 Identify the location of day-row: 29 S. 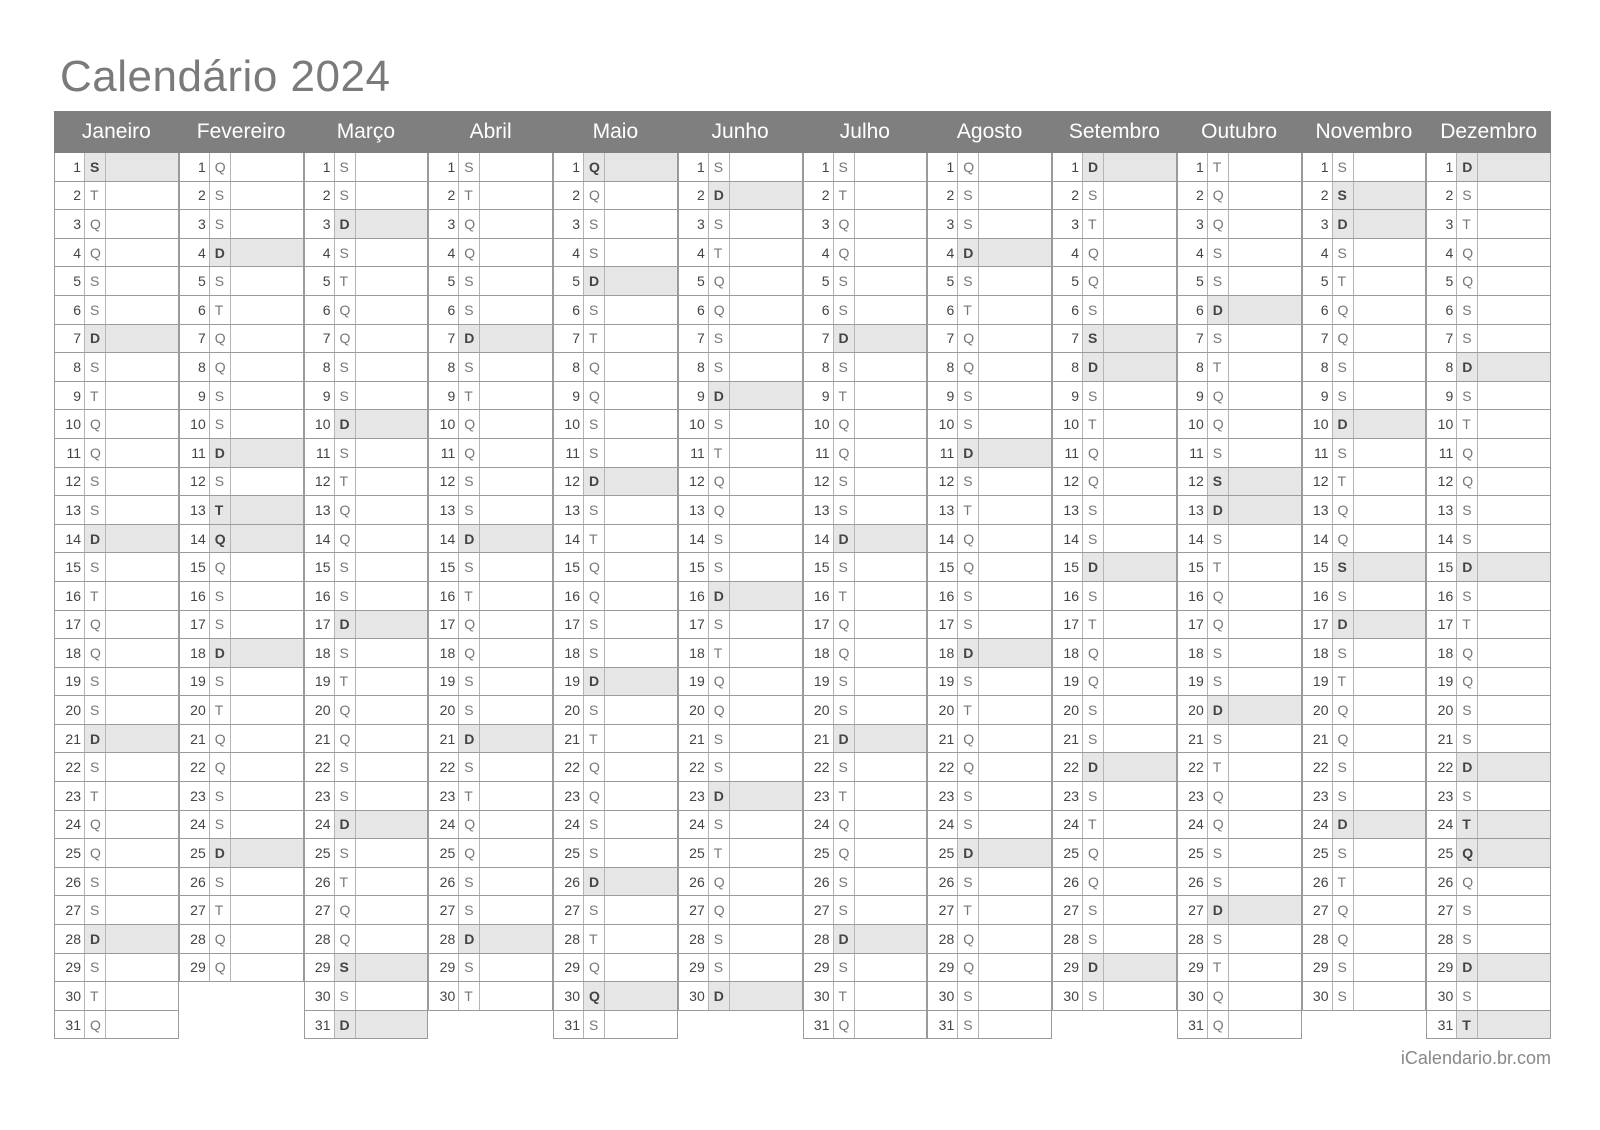
(116, 968).